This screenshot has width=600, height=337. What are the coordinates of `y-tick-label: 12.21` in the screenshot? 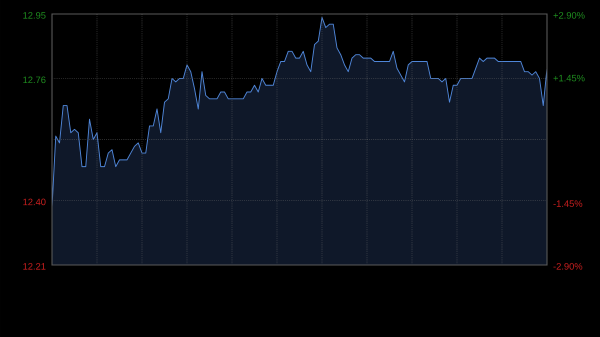 It's located at (34, 266).